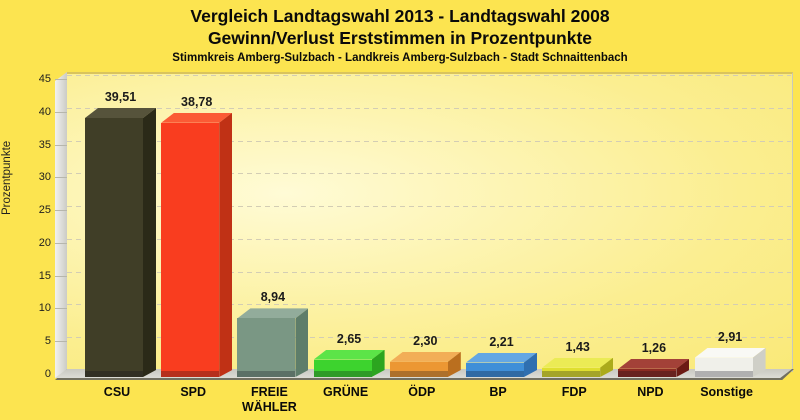  What do you see at coordinates (425, 340) in the screenshot?
I see `bar-value-label-ödp: 2,30` at bounding box center [425, 340].